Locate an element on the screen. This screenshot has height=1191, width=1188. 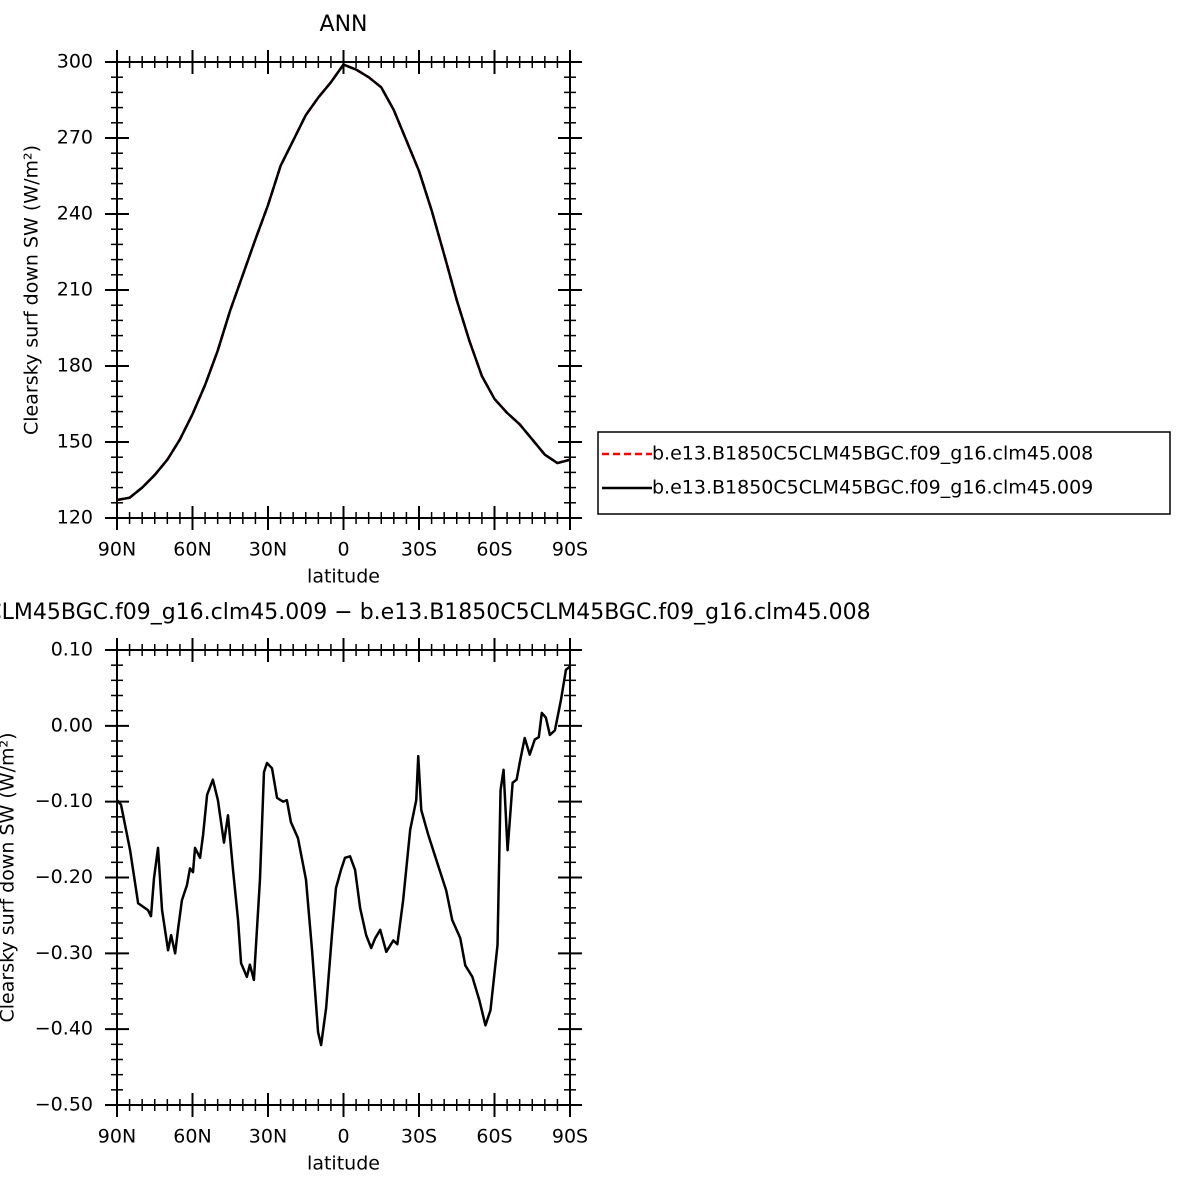
y-tick-label: 0.00 is located at coordinates (72, 725).